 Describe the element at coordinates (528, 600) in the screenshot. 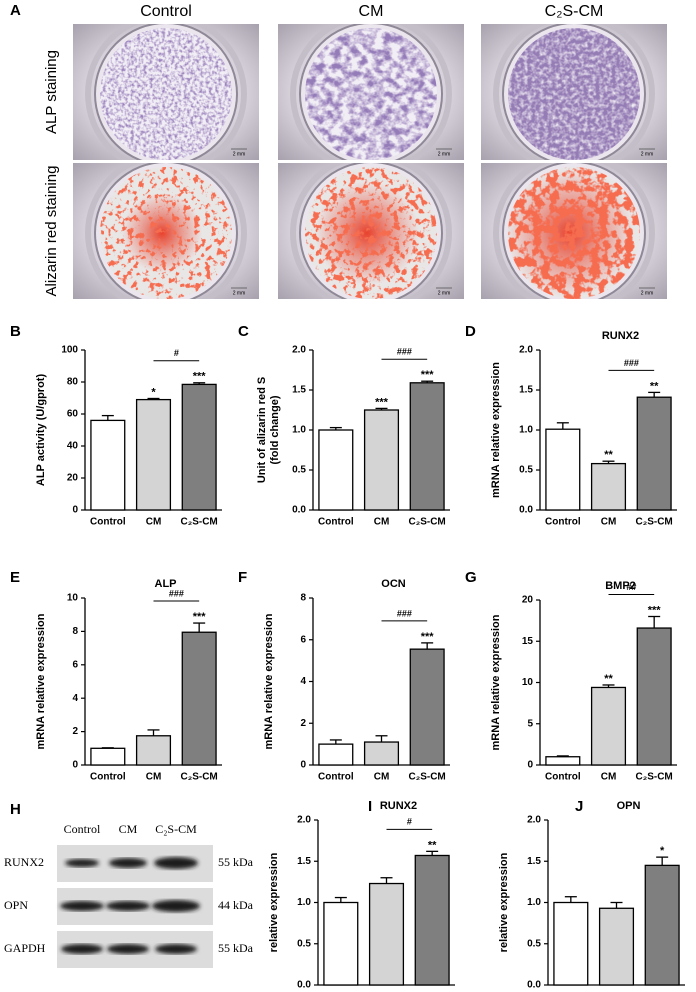

I see `y-tick-label: 20` at that location.